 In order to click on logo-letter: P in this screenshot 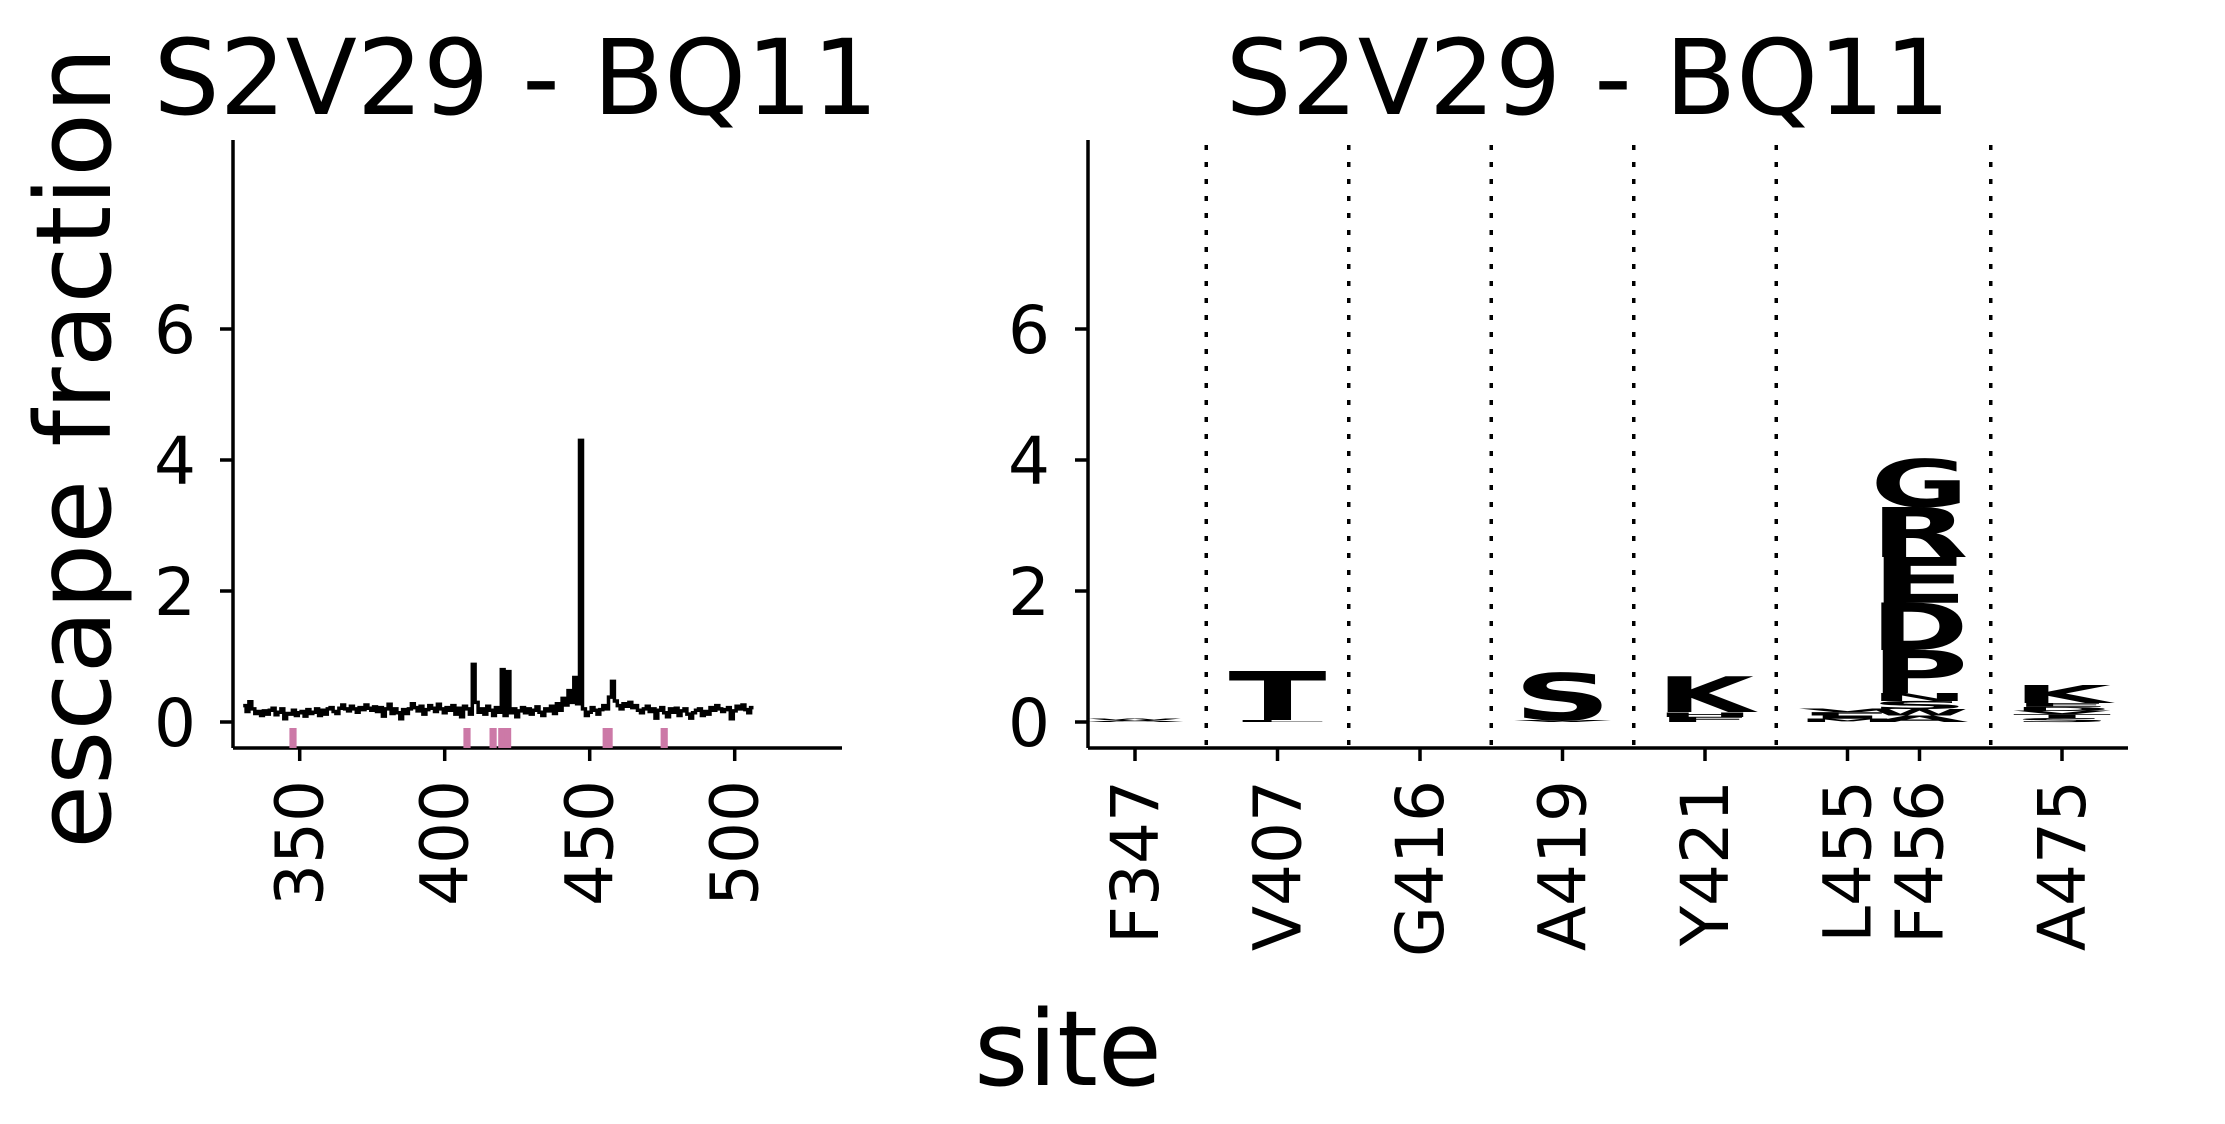, I will do `click(1920, 673)`.